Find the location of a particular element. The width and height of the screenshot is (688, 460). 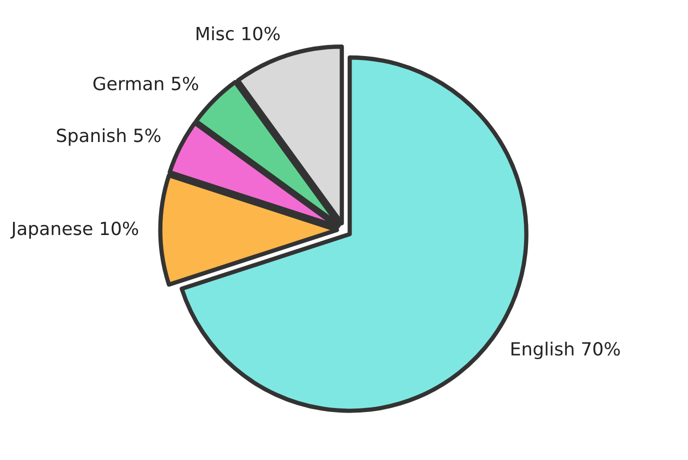

slice-label: German 5% is located at coordinates (145, 83).